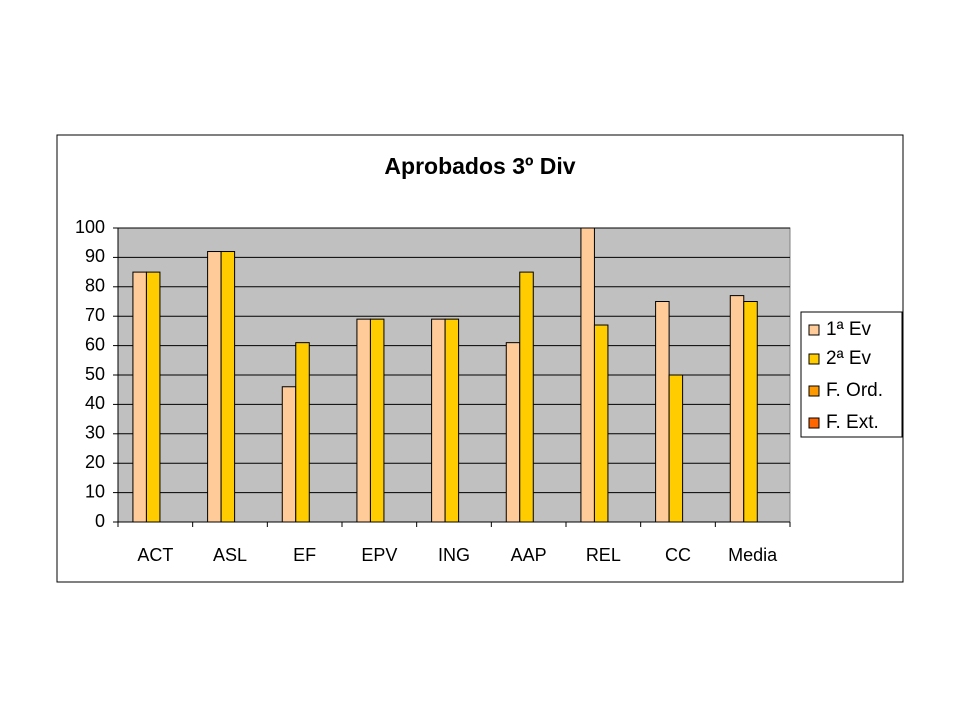 The image size is (960, 720). Describe the element at coordinates (95, 491) in the screenshot. I see `y-tick-label: 10` at that location.